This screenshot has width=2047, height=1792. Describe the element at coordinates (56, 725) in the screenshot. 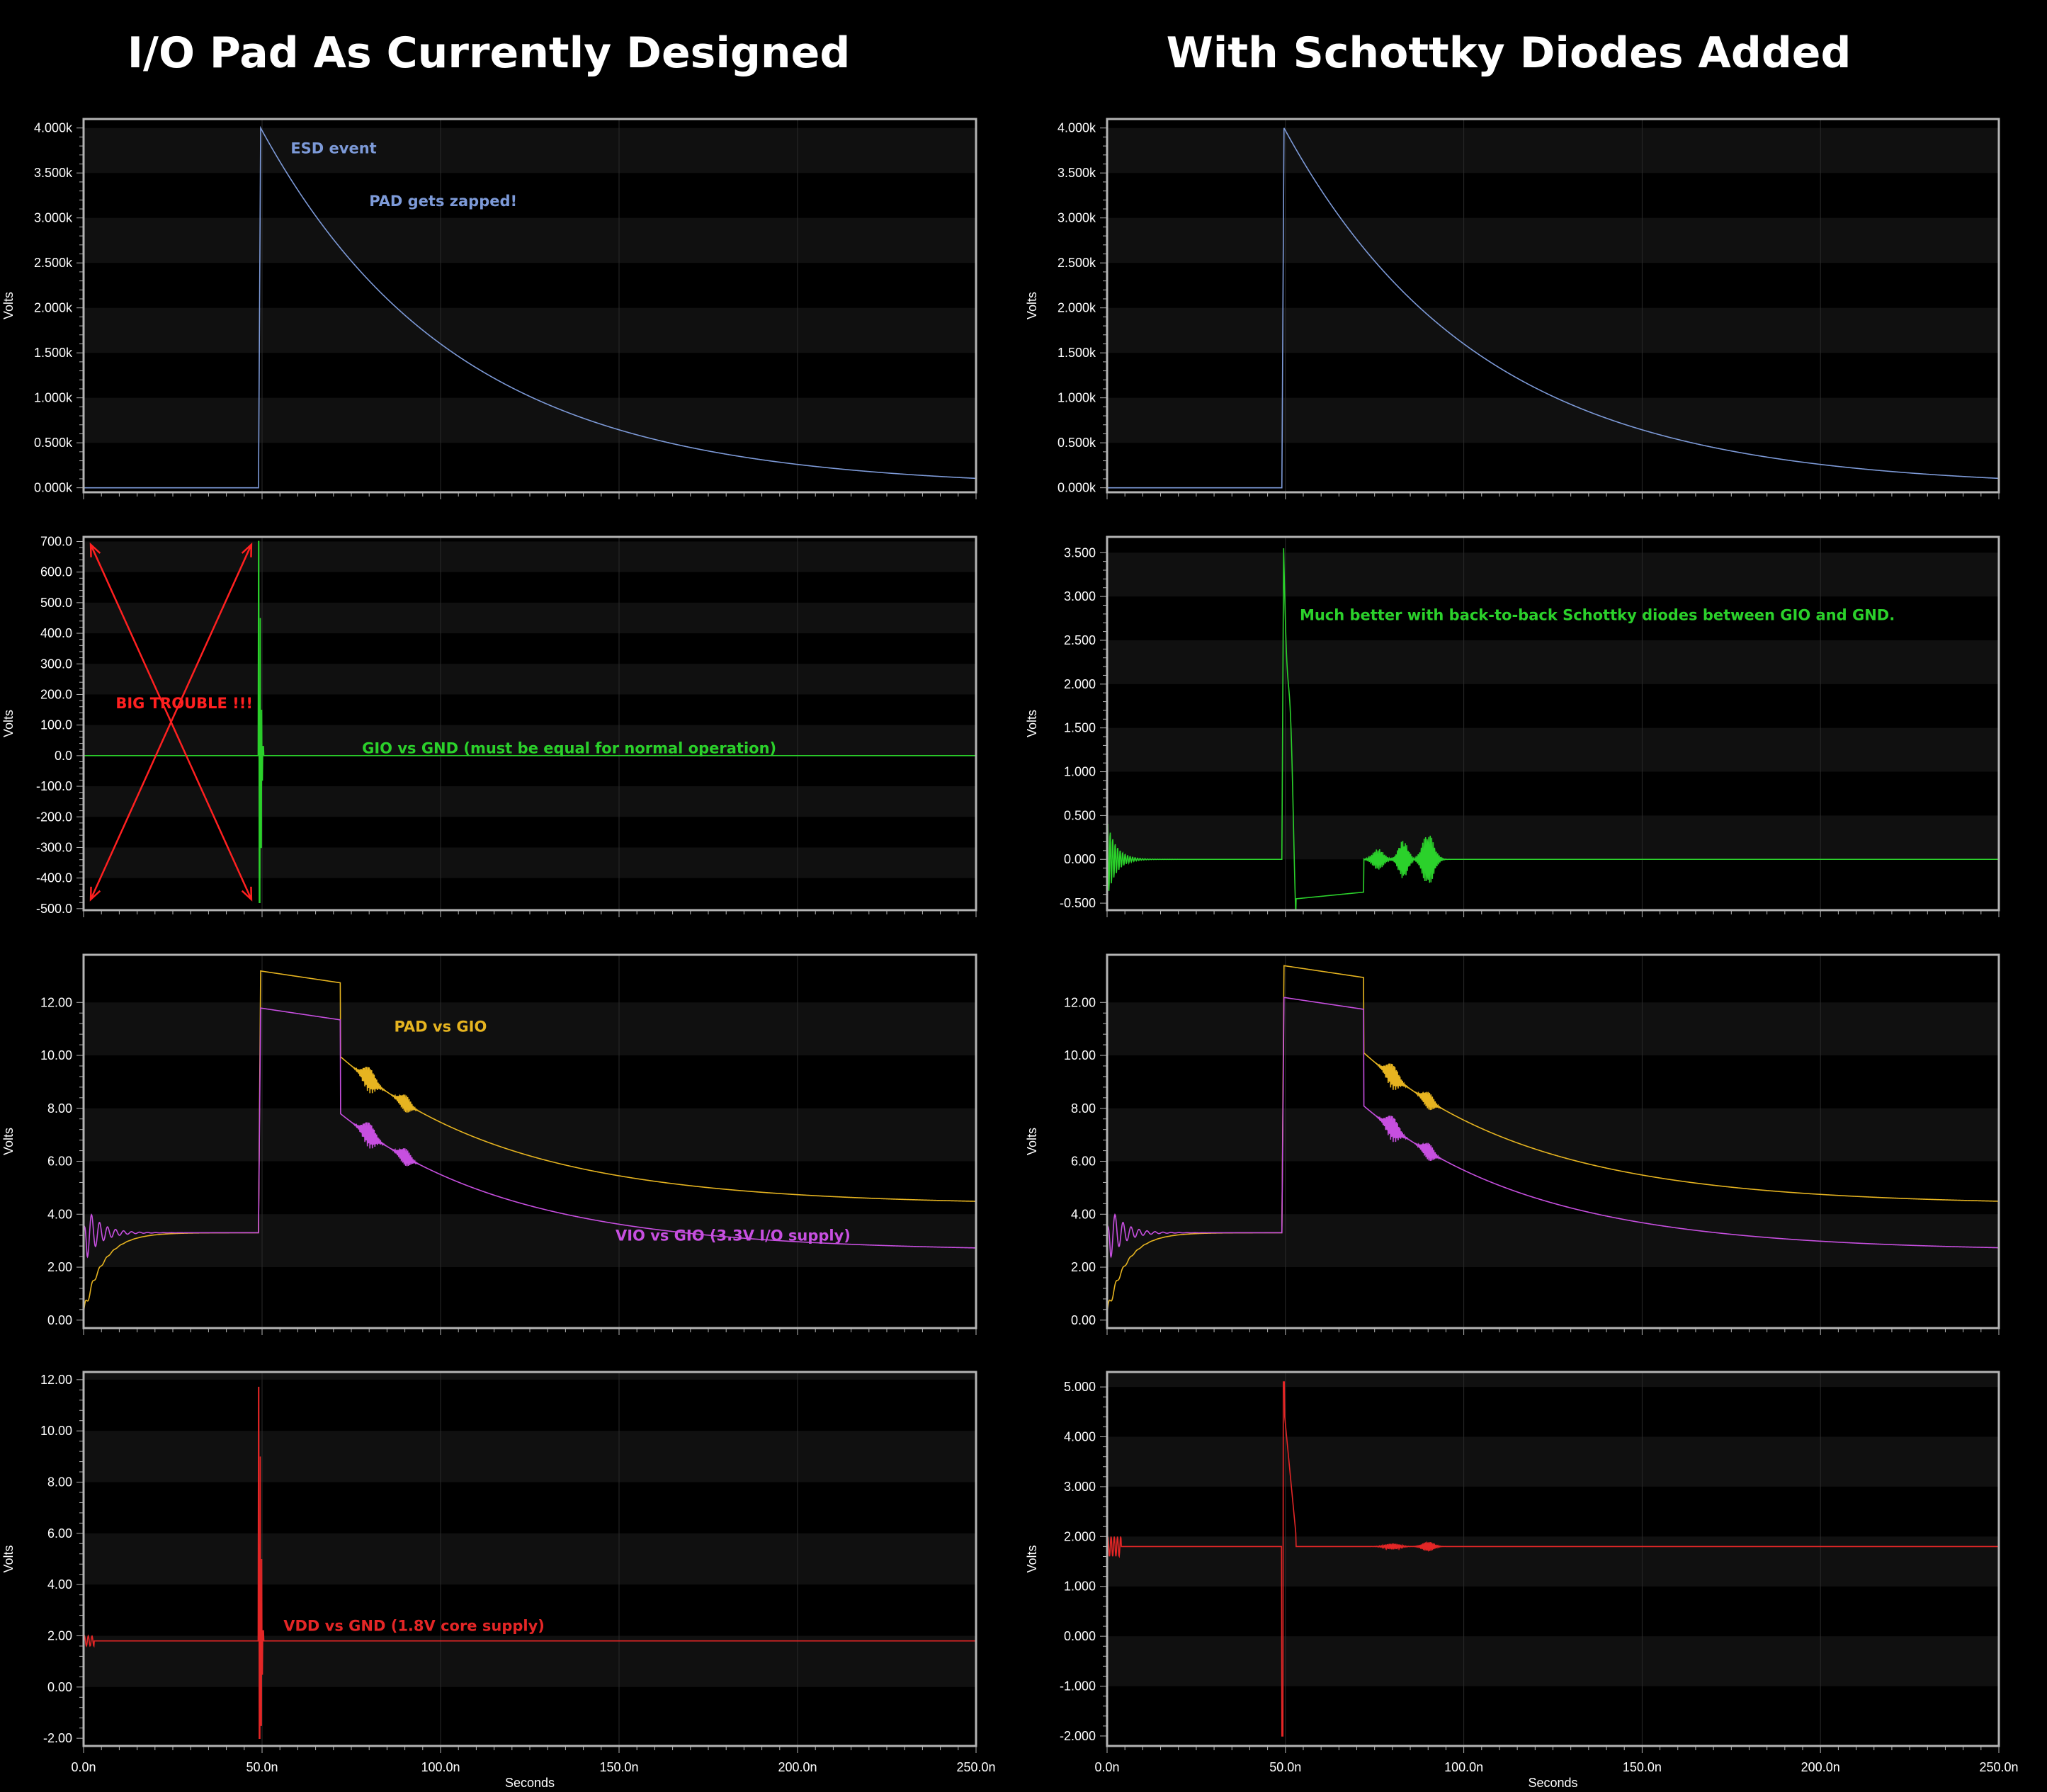

I see `y-tick-label: 100.0` at that location.